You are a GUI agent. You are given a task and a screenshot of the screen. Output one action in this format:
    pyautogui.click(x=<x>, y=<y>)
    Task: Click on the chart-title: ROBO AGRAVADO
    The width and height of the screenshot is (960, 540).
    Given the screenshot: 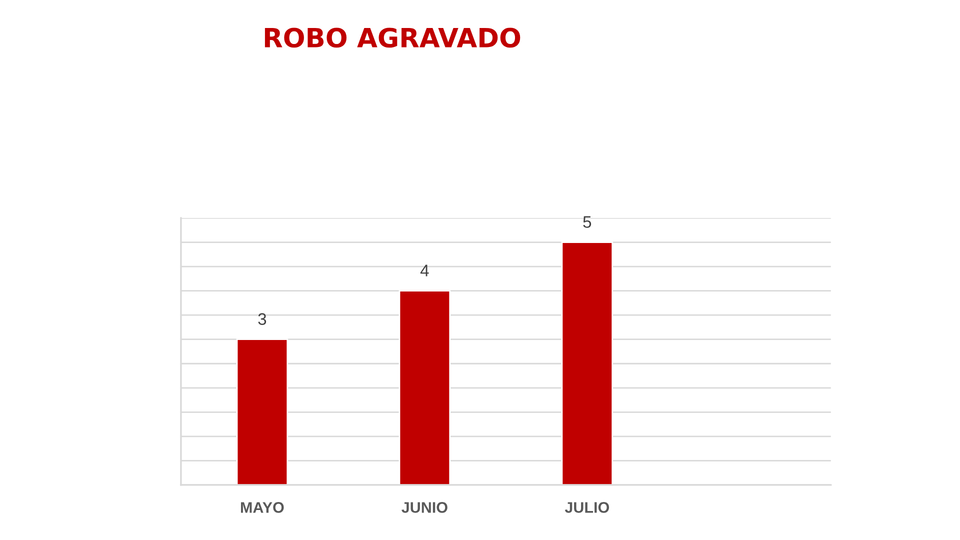 What is the action you would take?
    pyautogui.click(x=392, y=38)
    